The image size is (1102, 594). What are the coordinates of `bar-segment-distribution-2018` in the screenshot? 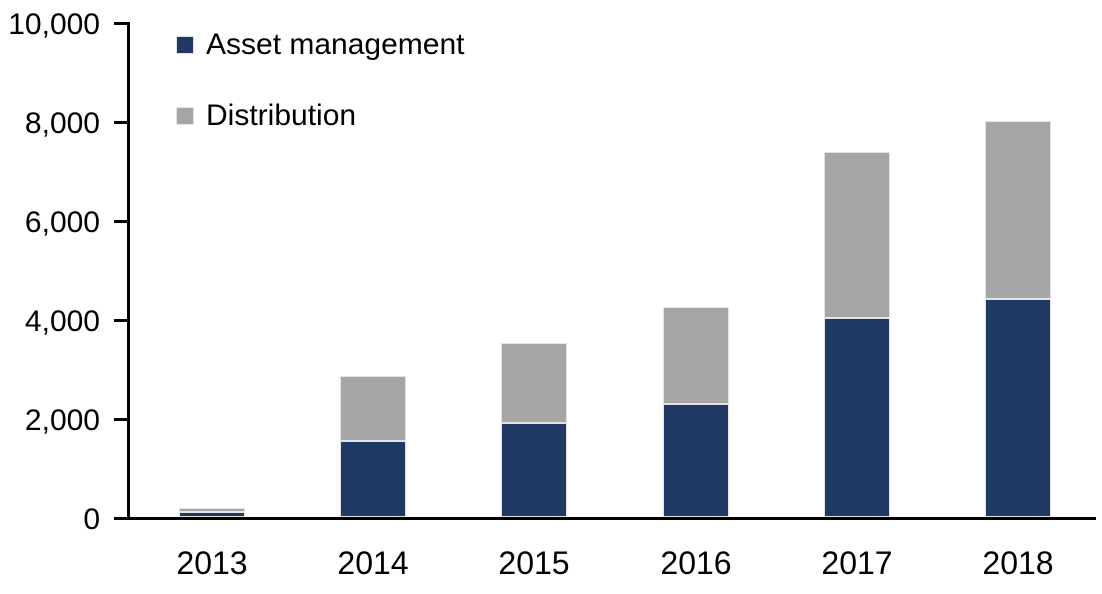 It's located at (1018, 210).